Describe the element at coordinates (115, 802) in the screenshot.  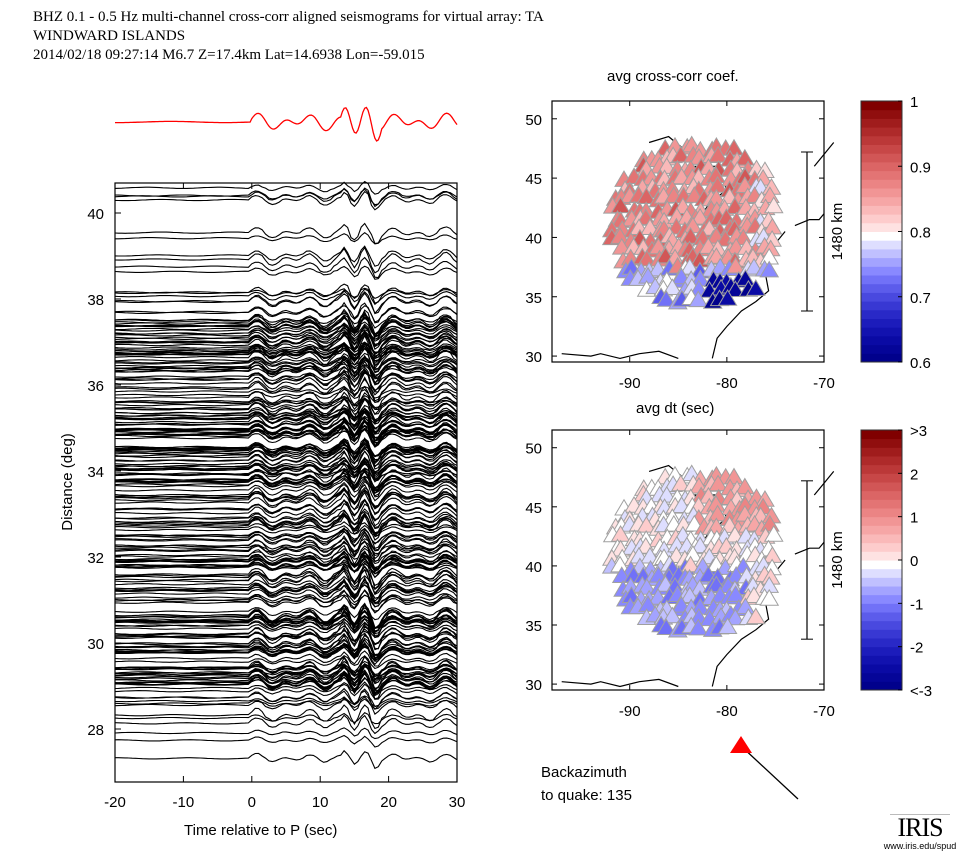
I see `x-tick-label: -20` at that location.